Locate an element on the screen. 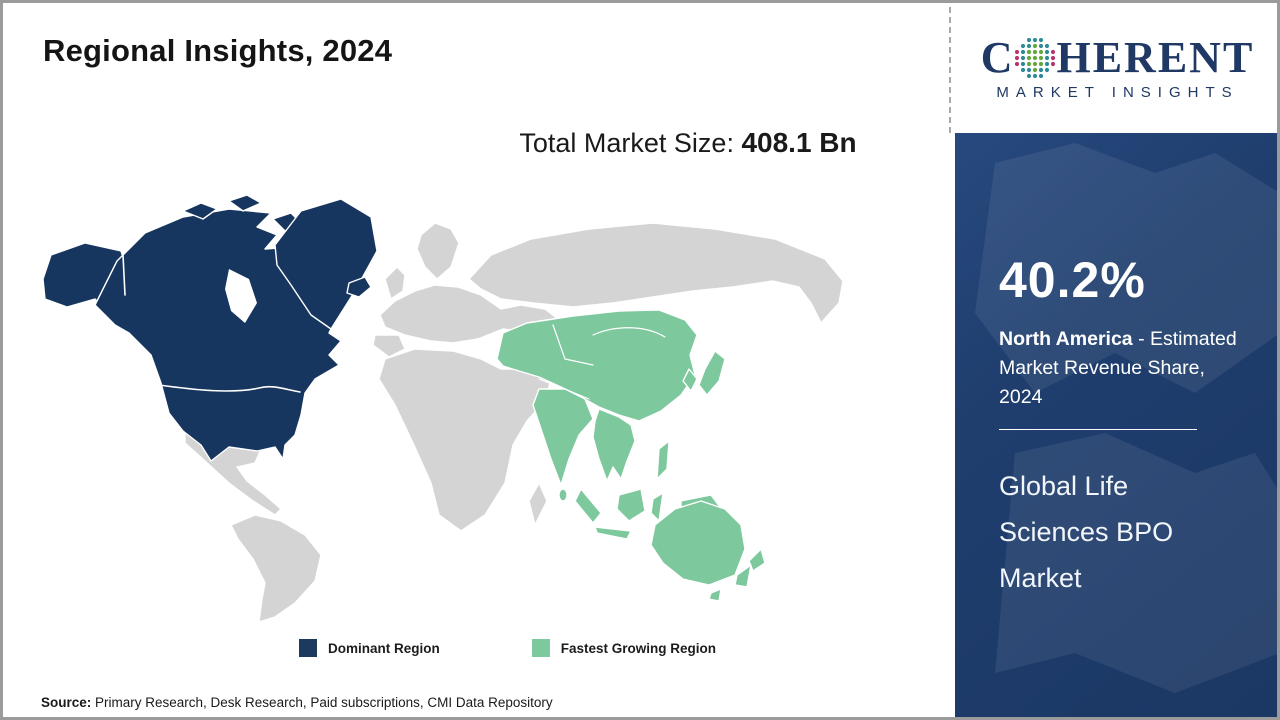 The width and height of the screenshot is (1280, 720). dominant-region-label: Dominant Region is located at coordinates (384, 648).